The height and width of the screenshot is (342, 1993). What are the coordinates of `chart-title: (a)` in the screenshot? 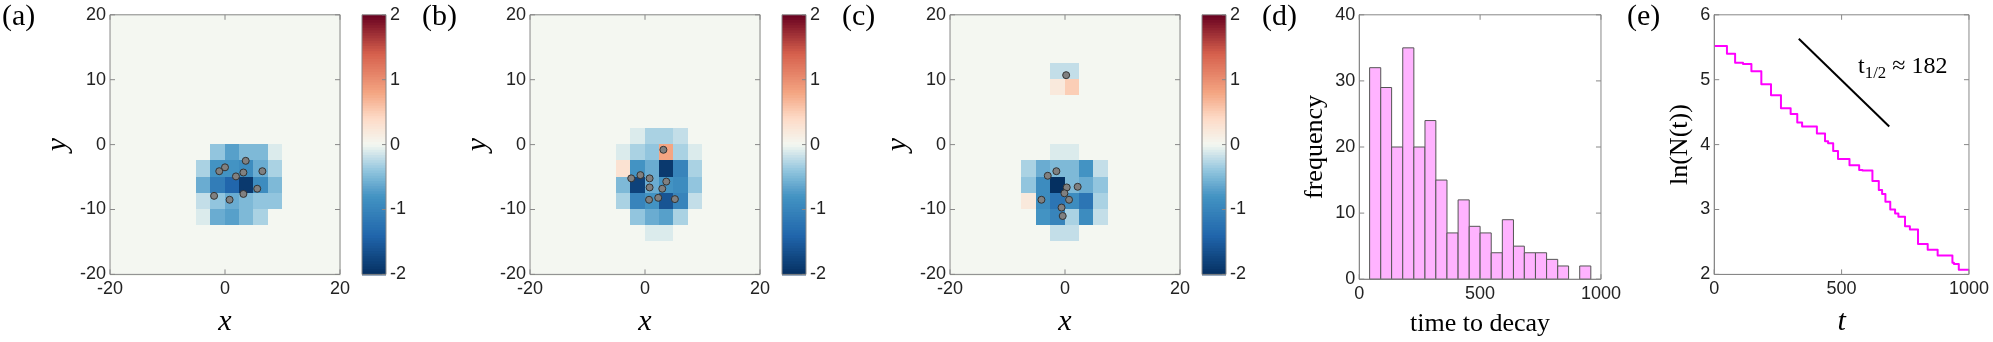 It's located at (19, 16).